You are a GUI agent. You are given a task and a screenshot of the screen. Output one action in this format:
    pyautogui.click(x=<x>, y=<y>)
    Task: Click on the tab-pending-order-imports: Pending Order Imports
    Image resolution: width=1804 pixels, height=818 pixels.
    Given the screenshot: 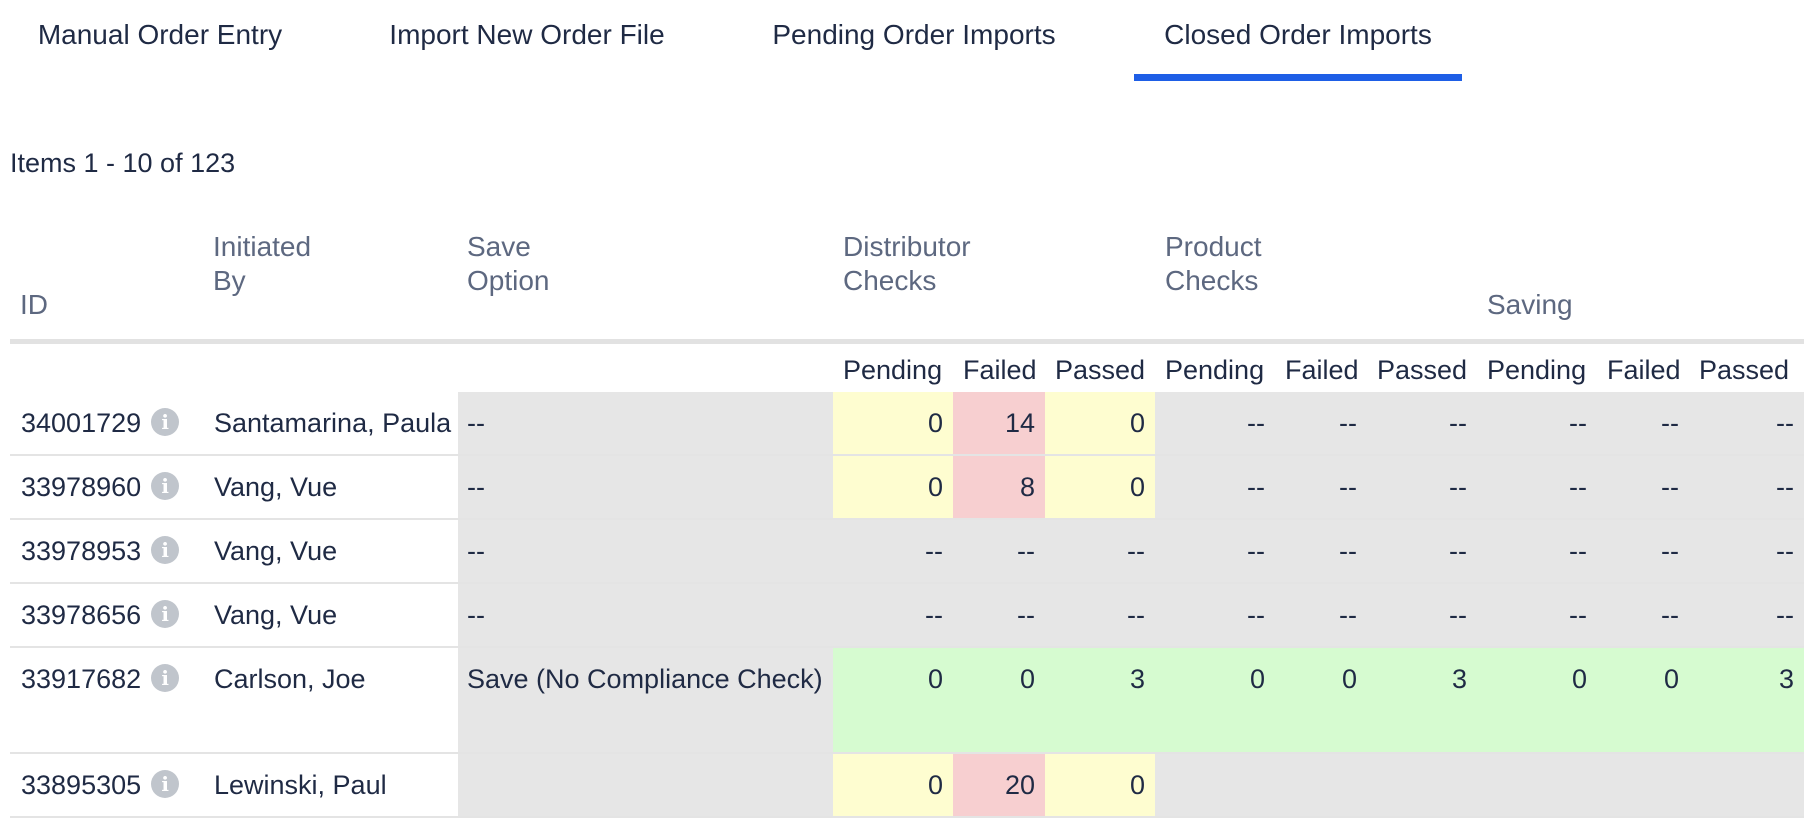 What is the action you would take?
    pyautogui.click(x=914, y=34)
    